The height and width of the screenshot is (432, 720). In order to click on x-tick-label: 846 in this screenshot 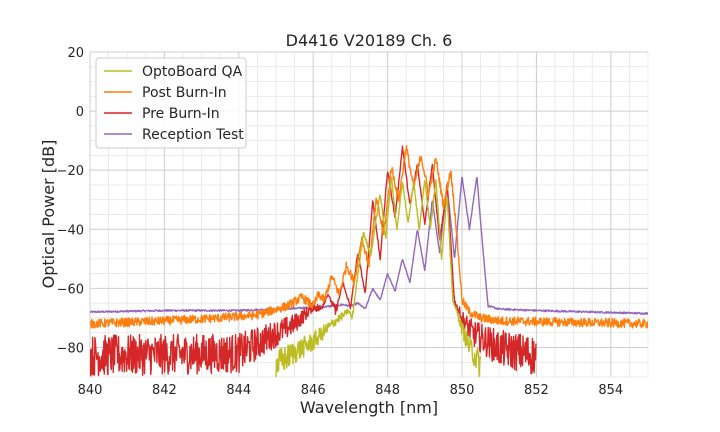, I will do `click(313, 390)`.